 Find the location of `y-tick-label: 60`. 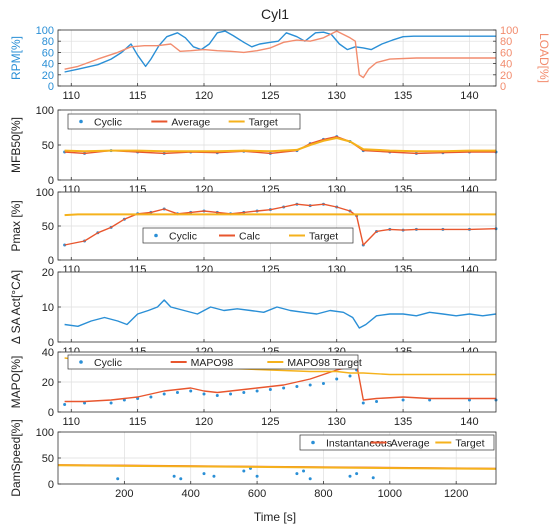

y-tick-label: 60 is located at coordinates (48, 53).